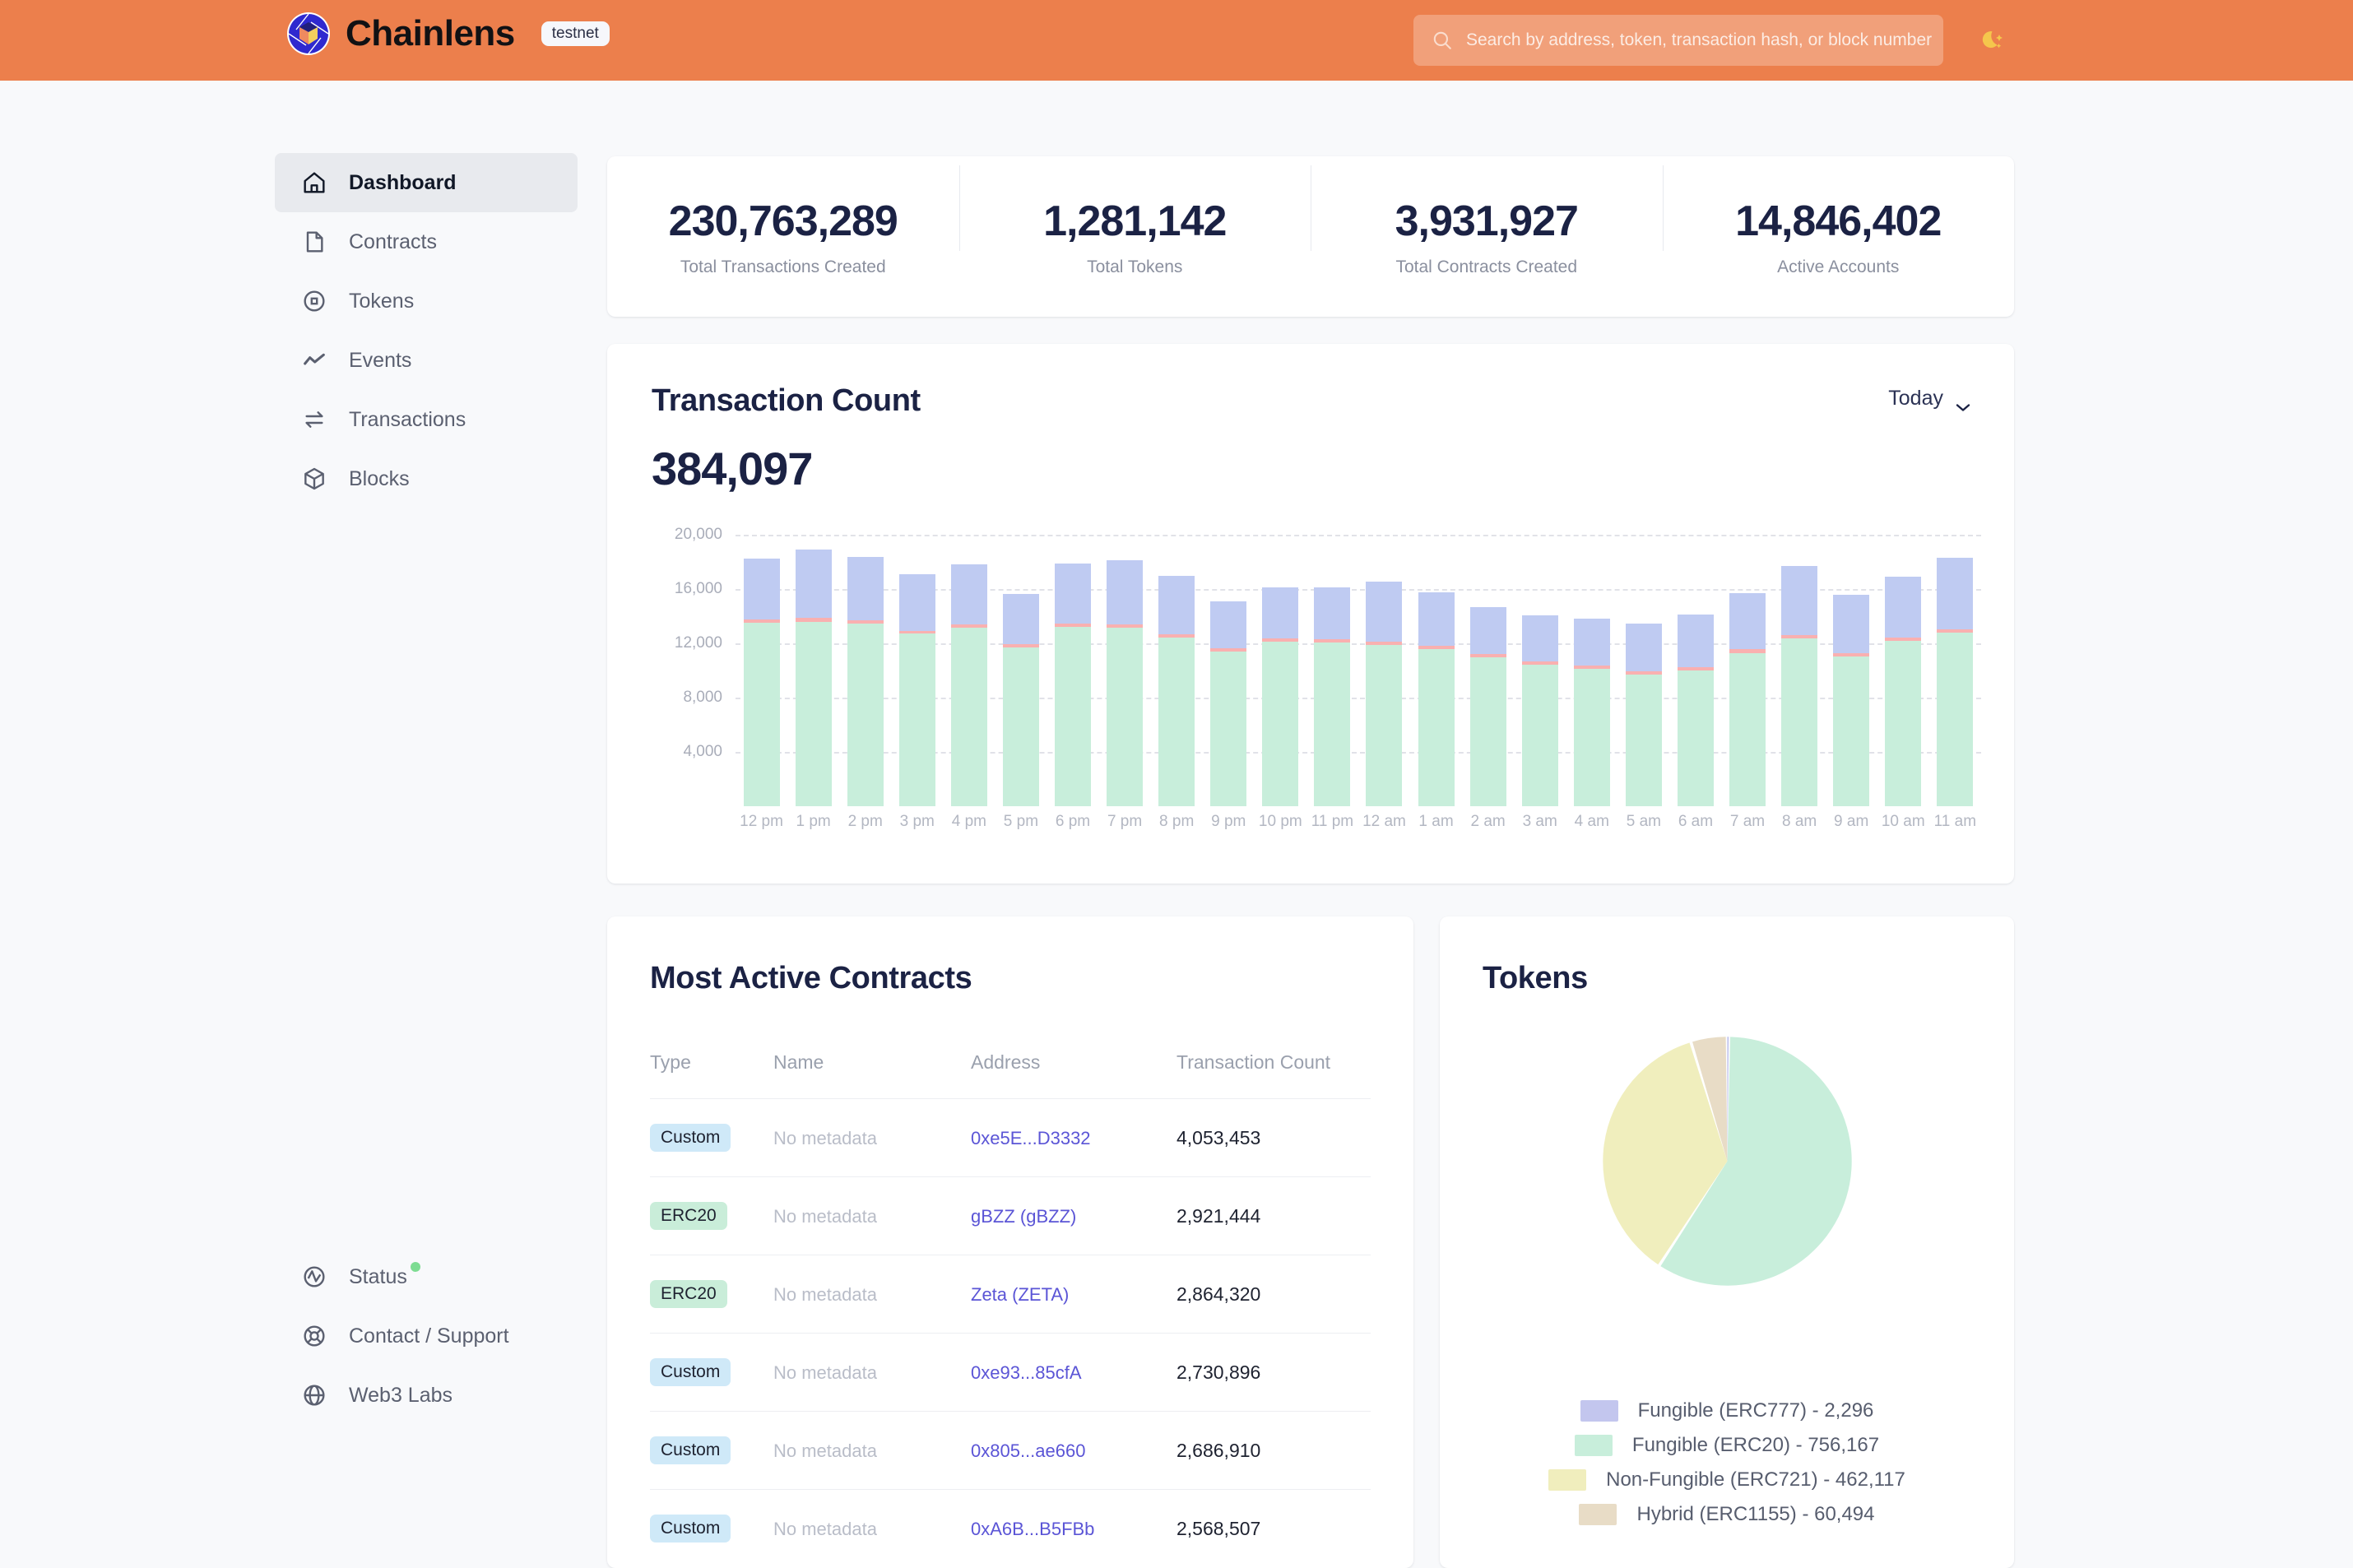 The image size is (2353, 1568). Describe the element at coordinates (408, 419) in the screenshot. I see `sidebar-item-label: Transactions` at that location.